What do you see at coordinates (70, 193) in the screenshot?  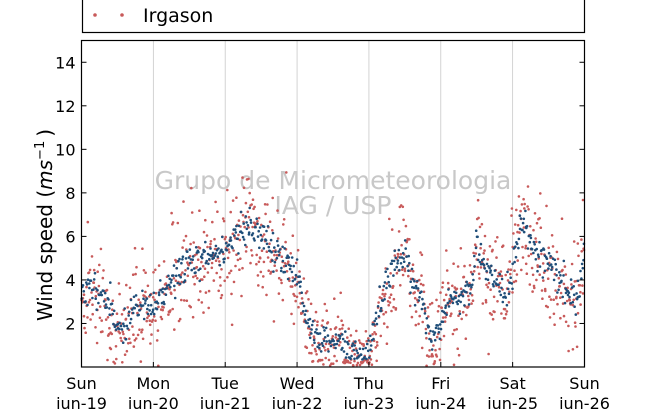 I see `y-tick-label: 8` at bounding box center [70, 193].